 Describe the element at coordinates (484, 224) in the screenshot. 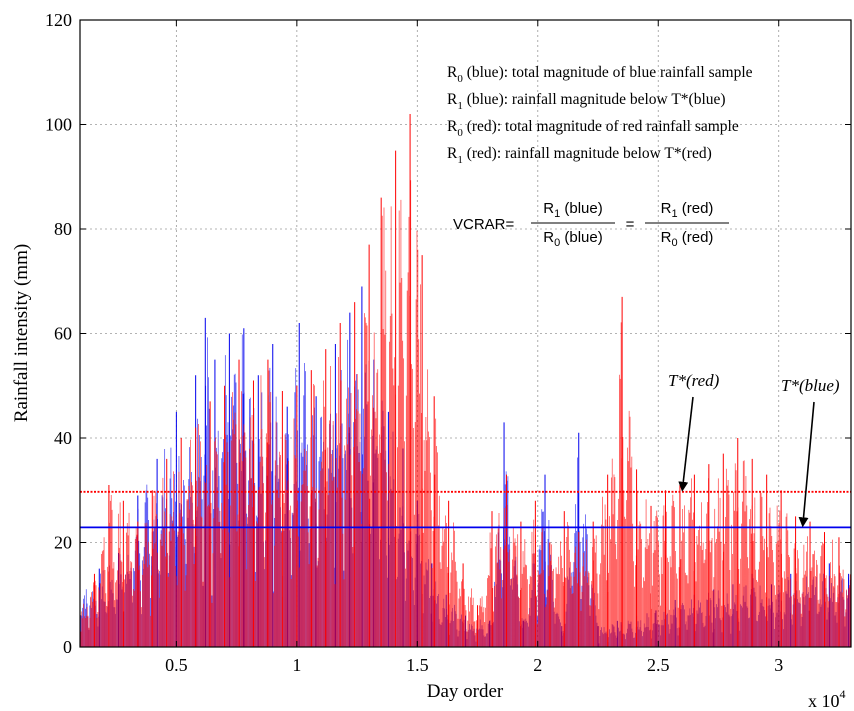

I see `formula-lhs: VCRAR=` at that location.